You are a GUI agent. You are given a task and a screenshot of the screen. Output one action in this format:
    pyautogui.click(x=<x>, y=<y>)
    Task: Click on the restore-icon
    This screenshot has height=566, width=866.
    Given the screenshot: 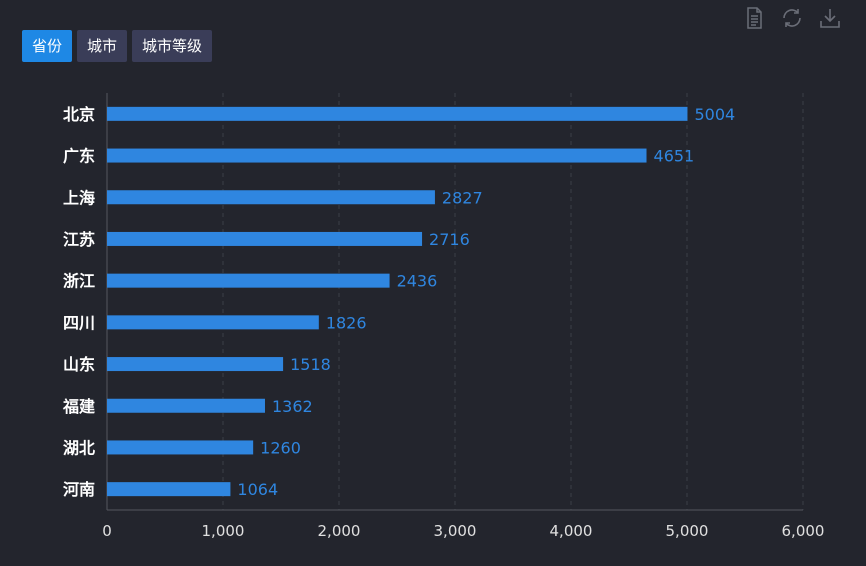 What is the action you would take?
    pyautogui.click(x=792, y=18)
    